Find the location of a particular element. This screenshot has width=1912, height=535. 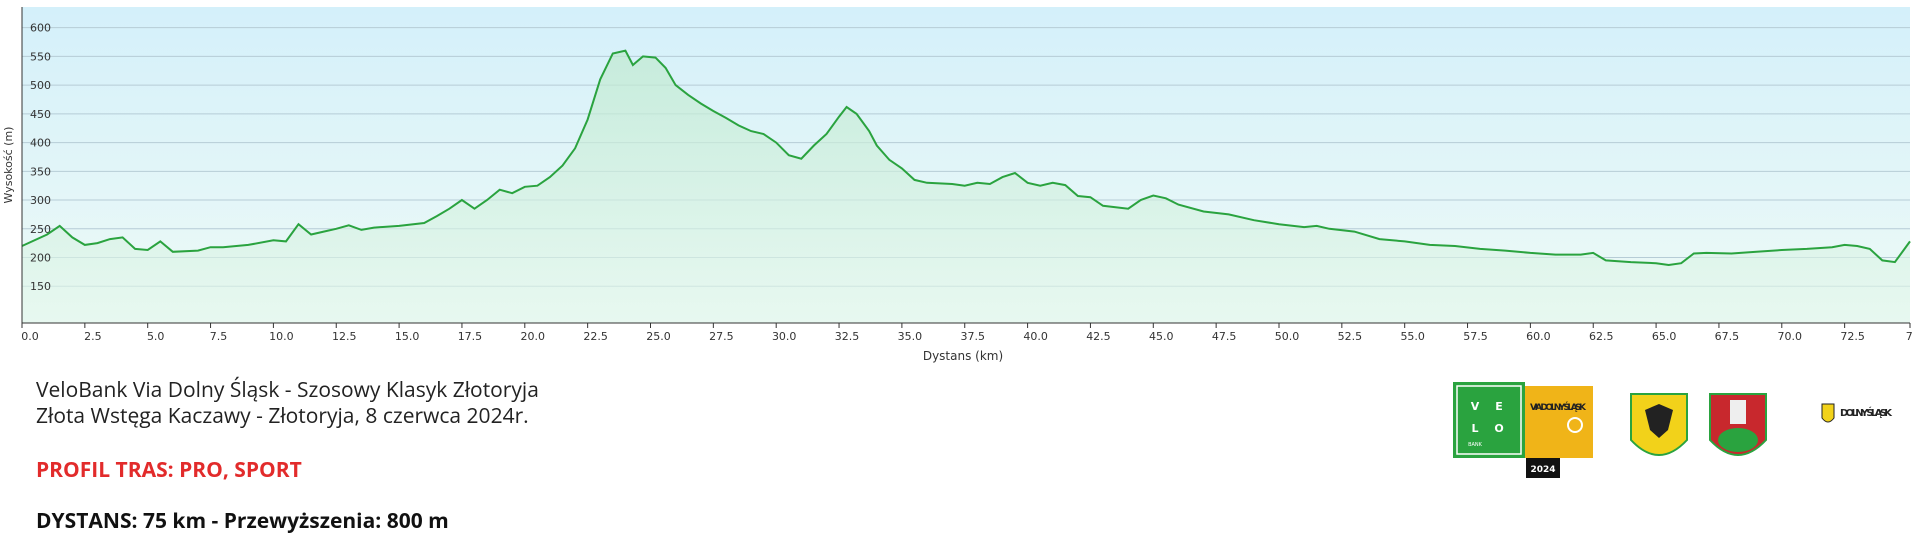

x-tick-label: 45.0 is located at coordinates (1161, 336).